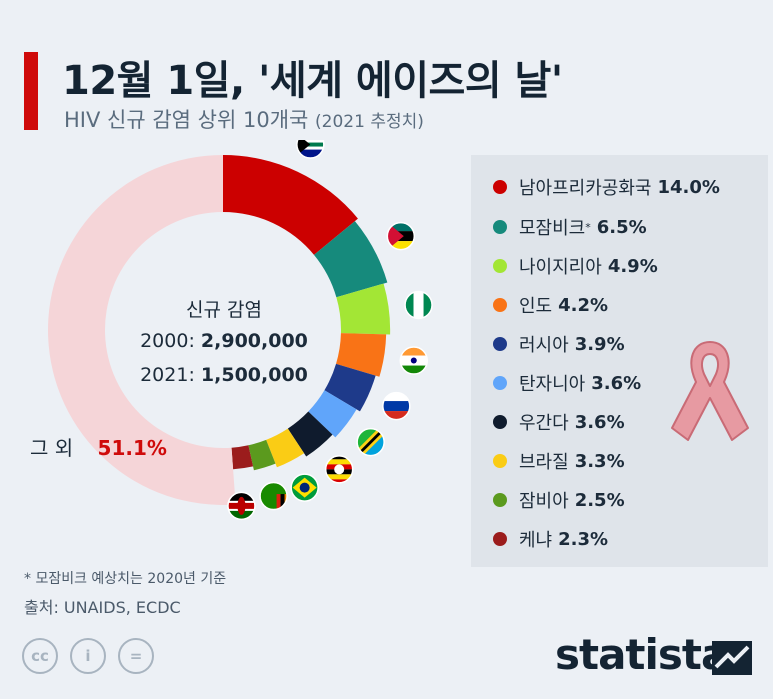 This screenshot has width=773, height=699. Describe the element at coordinates (167, 341) in the screenshot. I see `center-year-2000: 2000:` at that location.